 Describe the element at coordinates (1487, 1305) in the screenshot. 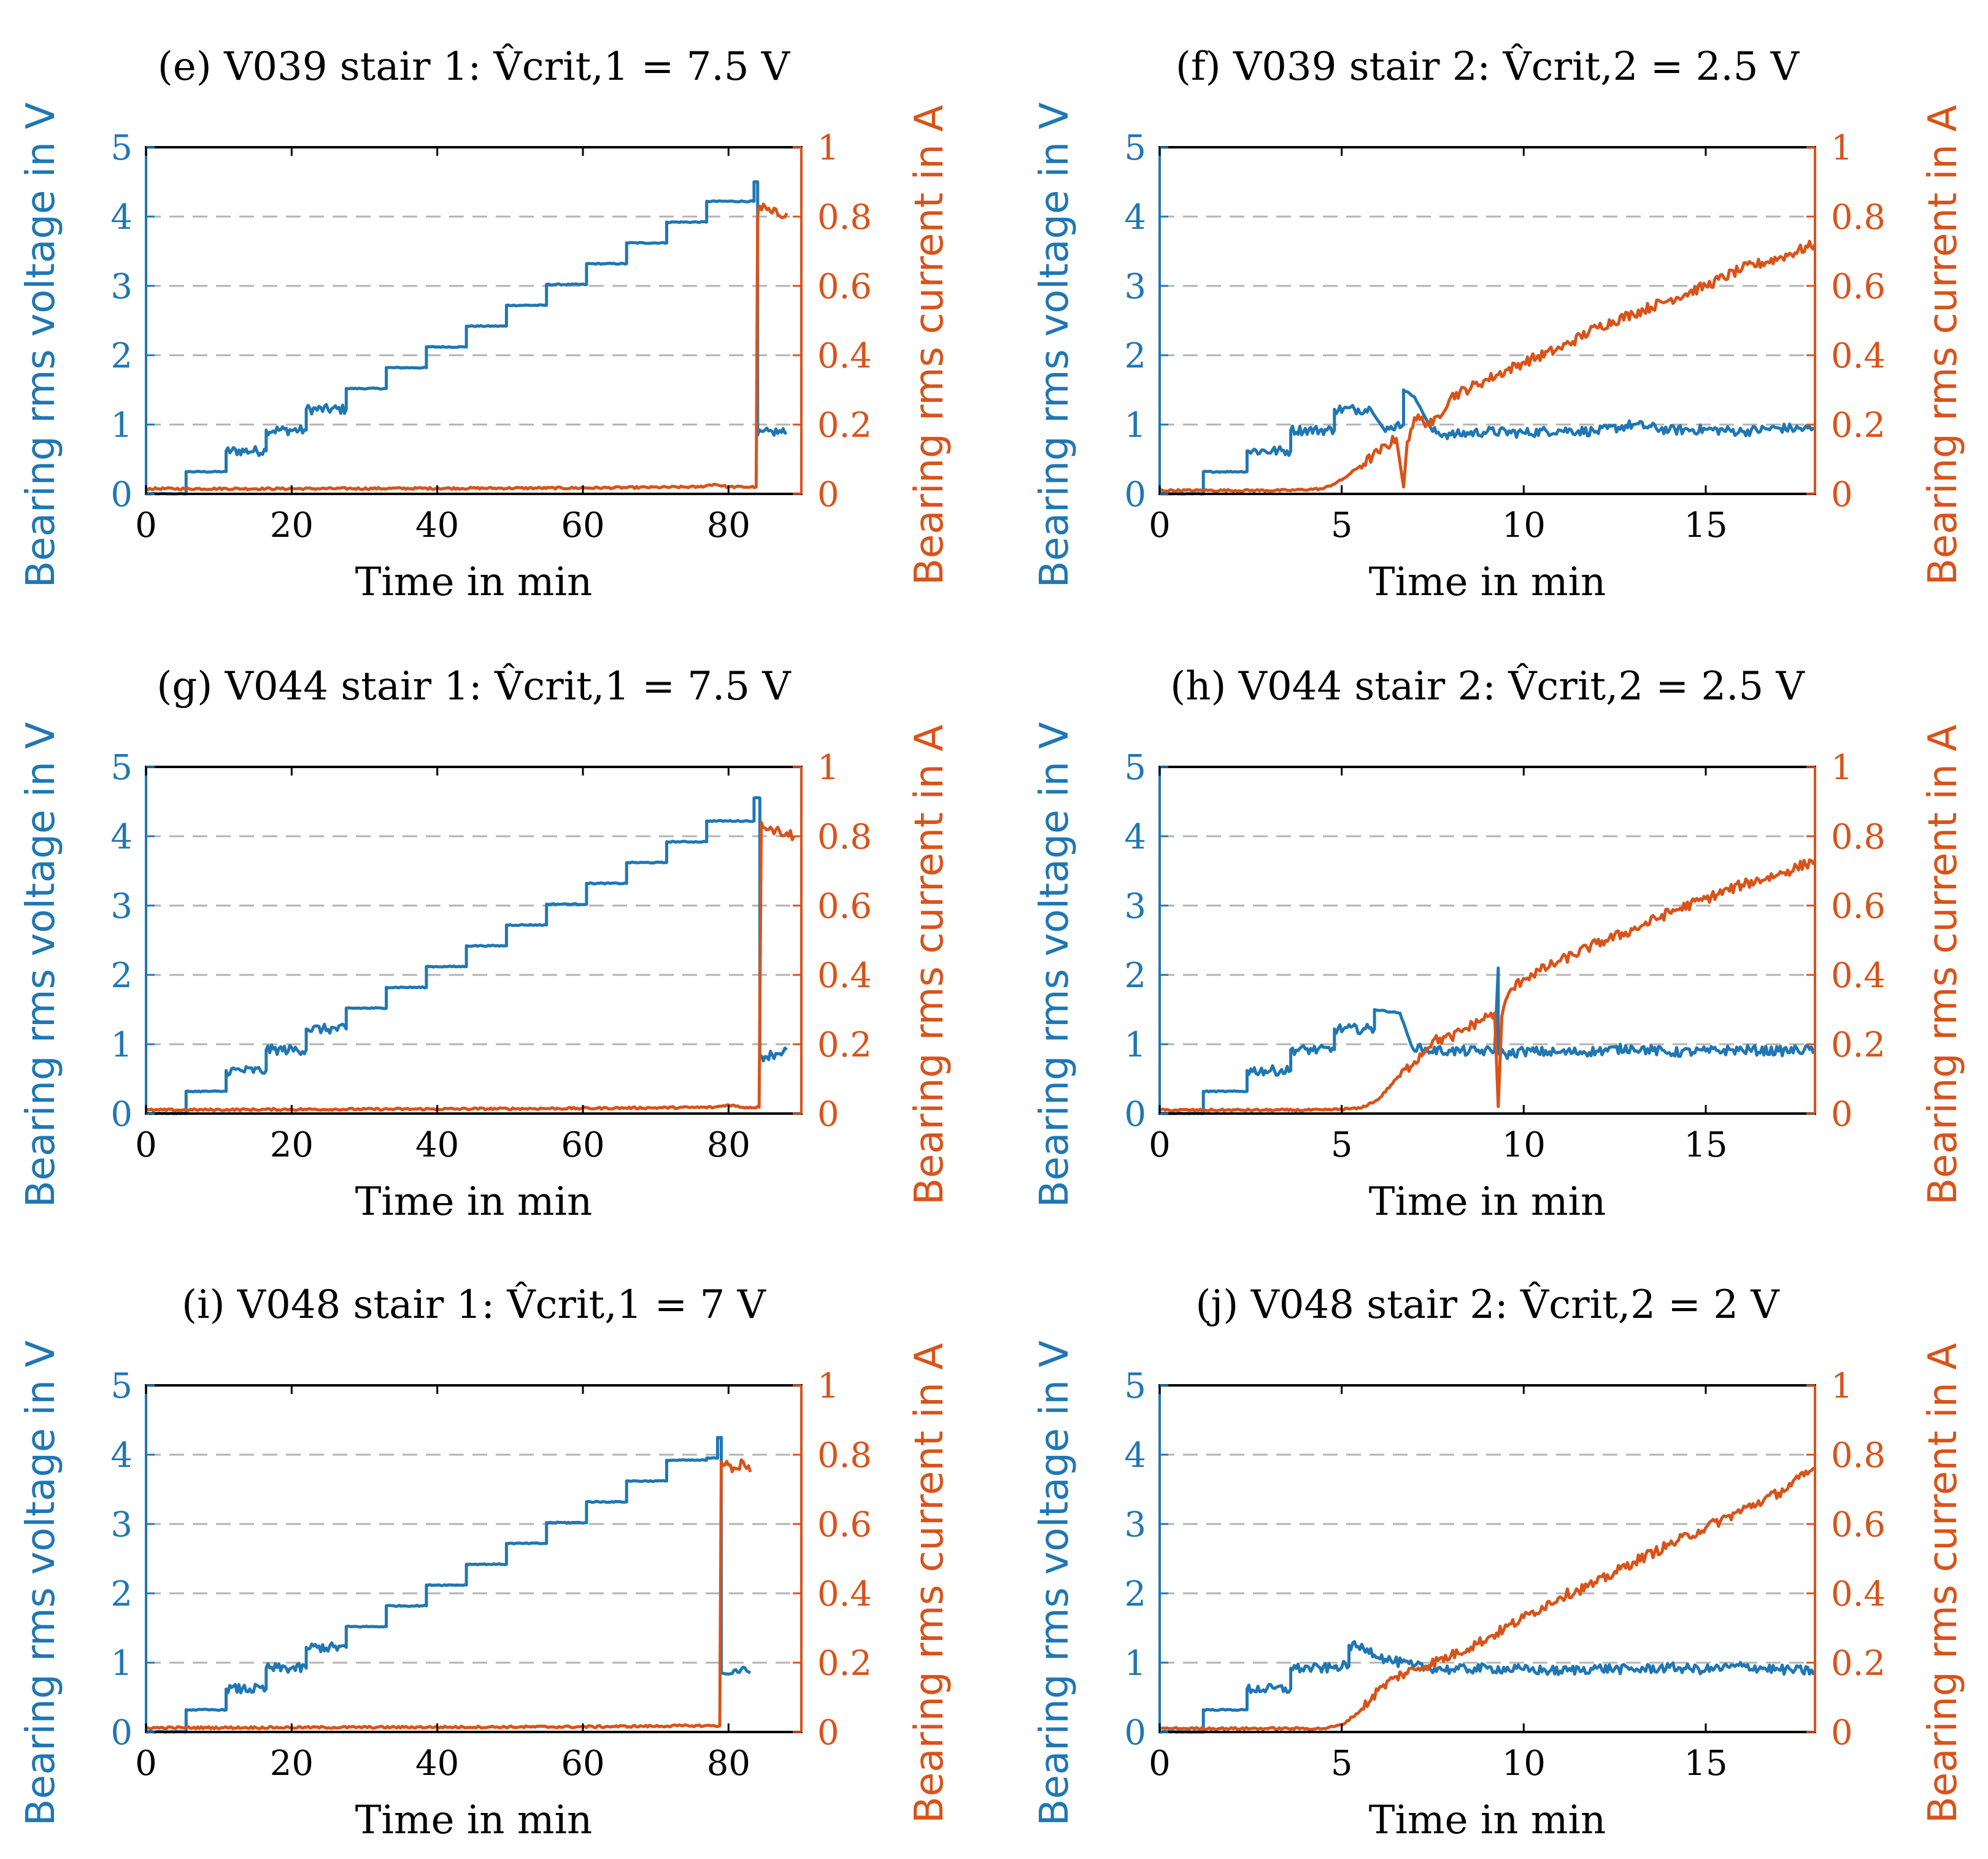

I see `chart-title: (j) V048 stair 2: V̂crit,2 = 2 V` at that location.